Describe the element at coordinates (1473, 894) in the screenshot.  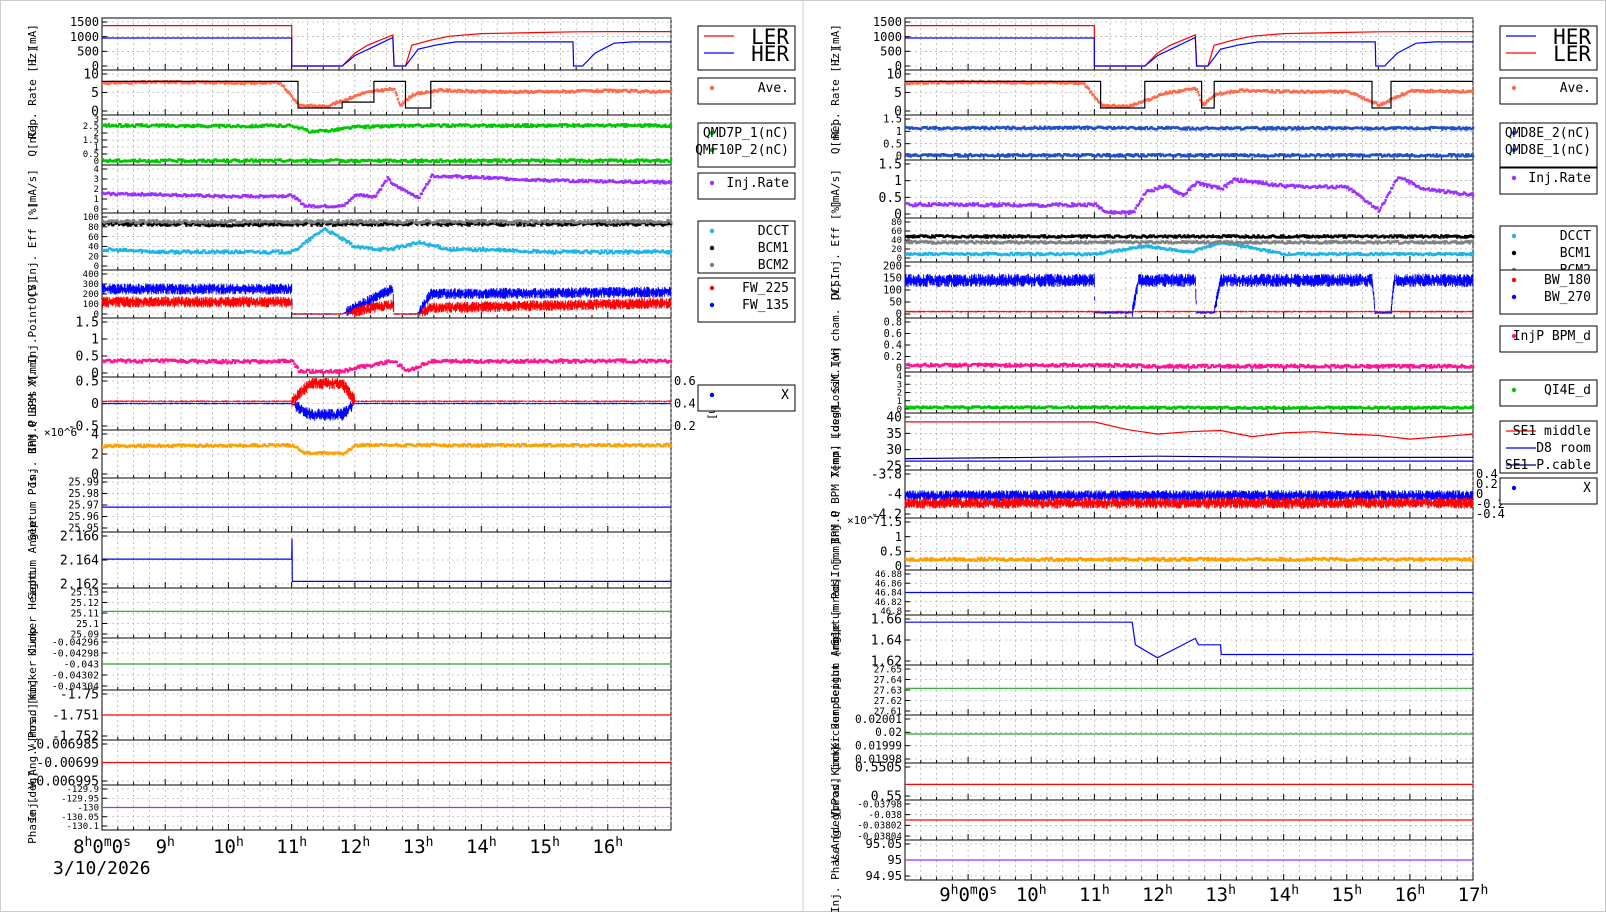
I see `right-xtick-label: 17h​` at that location.